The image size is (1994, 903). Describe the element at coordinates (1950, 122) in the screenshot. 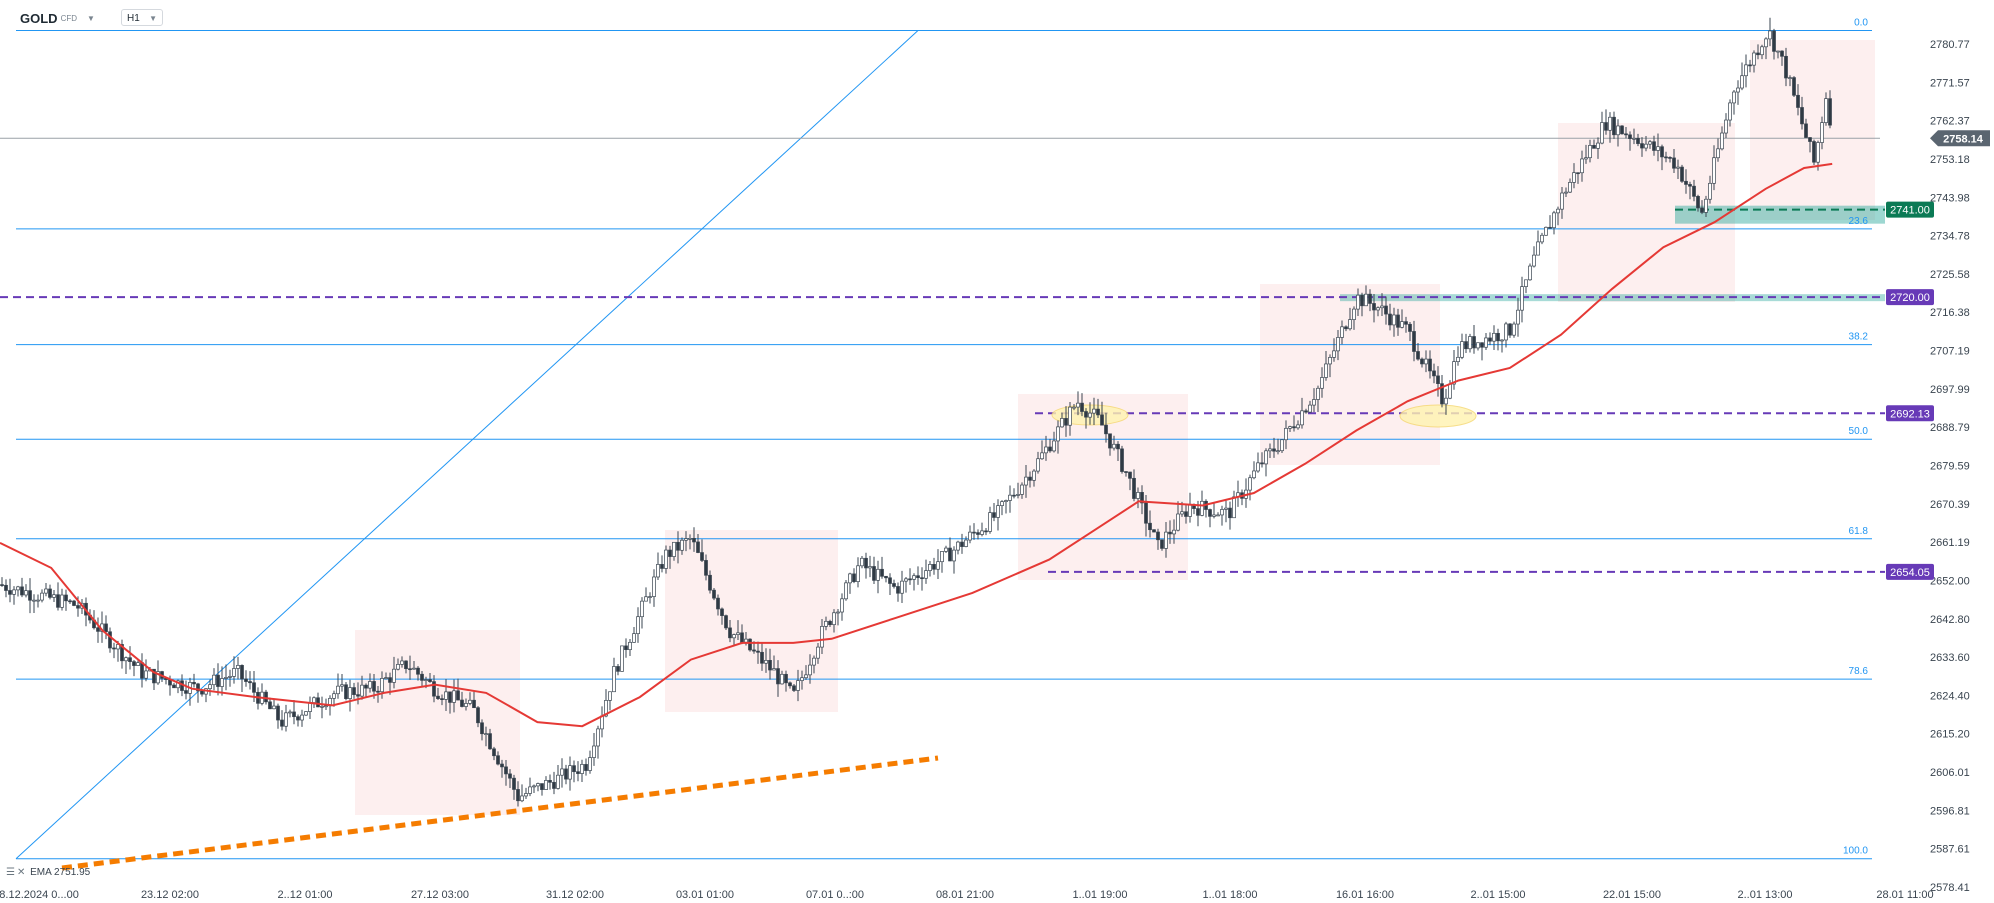

I see `y-axis-tick-label: 2762.37` at that location.